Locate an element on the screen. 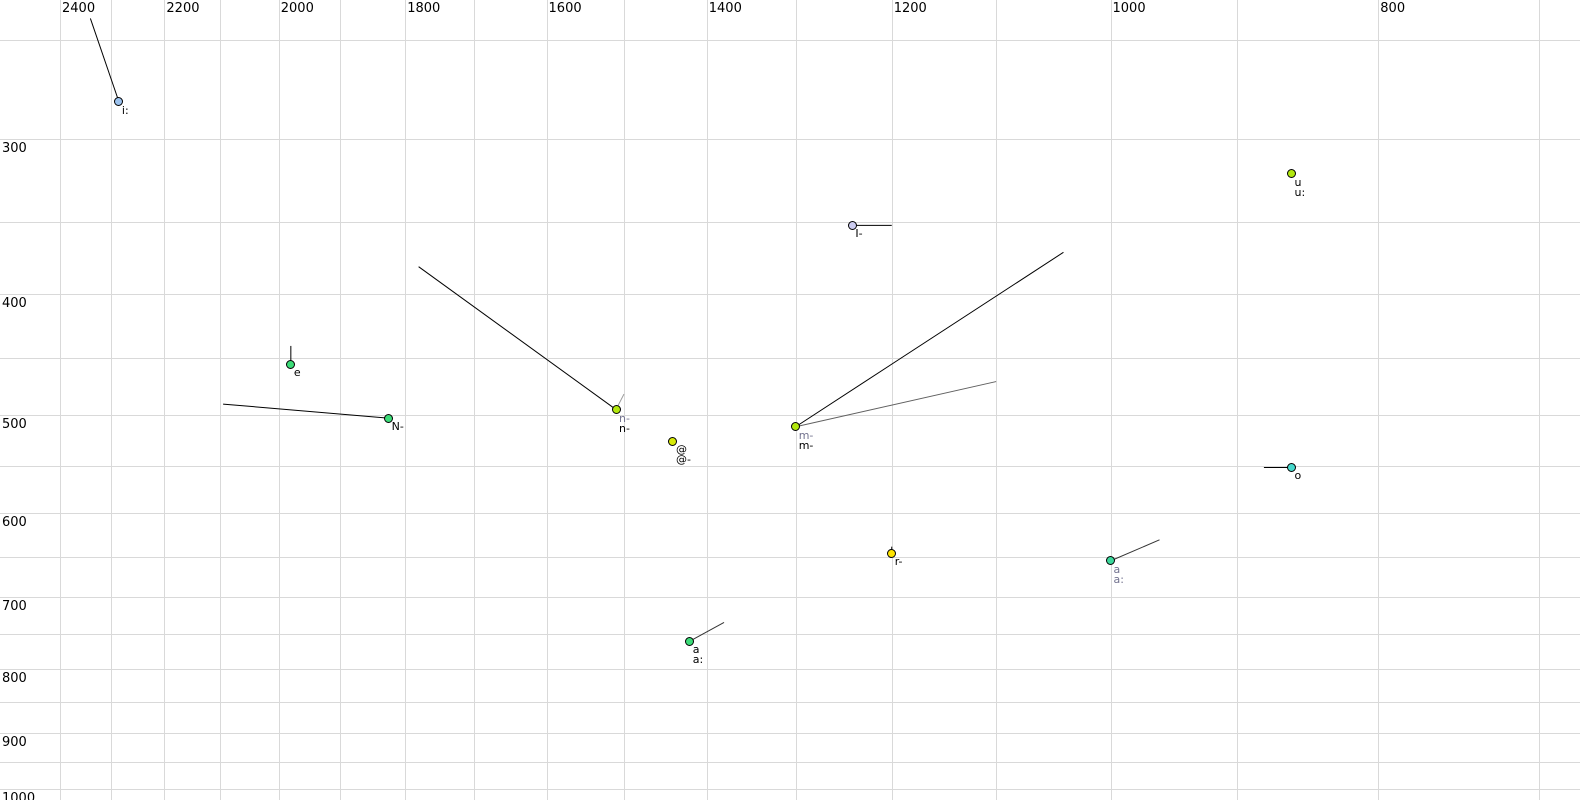 The width and height of the screenshot is (1580, 800). data-point-@ is located at coordinates (673, 441).